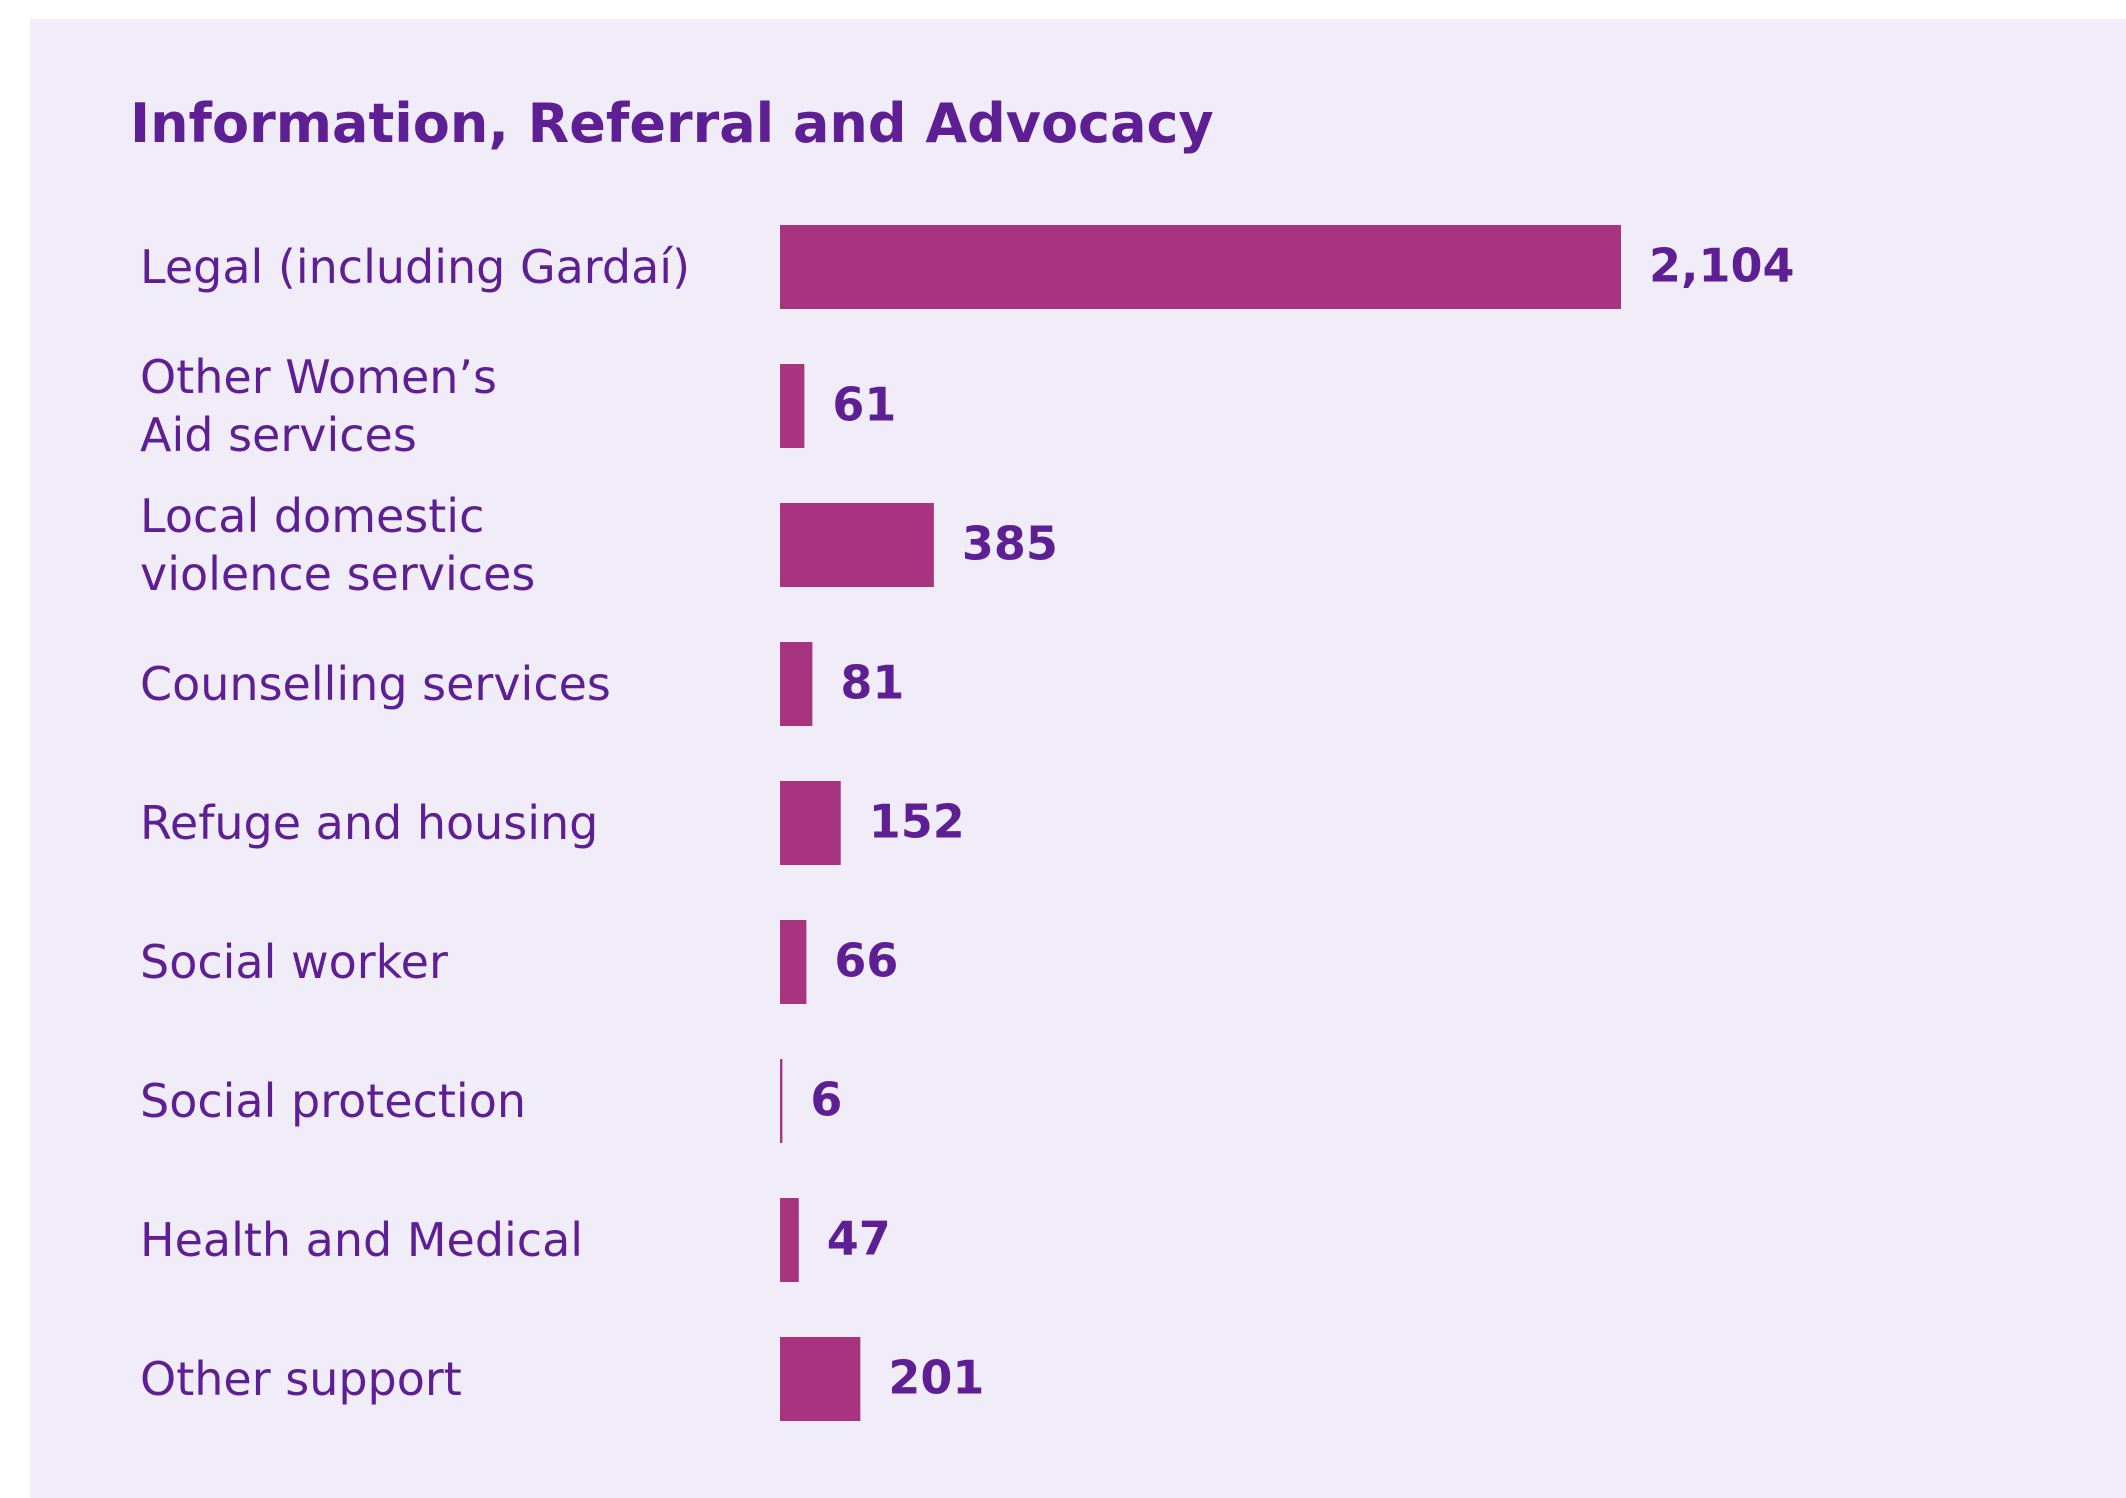 This screenshot has width=2126, height=1498. I want to click on category-label: Local domestic violence services, so click(338, 545).